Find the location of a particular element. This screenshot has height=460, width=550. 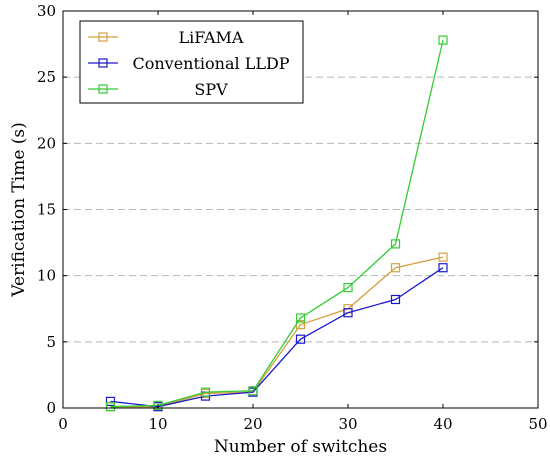

x-axis-title: Number of switches is located at coordinates (300, 447).